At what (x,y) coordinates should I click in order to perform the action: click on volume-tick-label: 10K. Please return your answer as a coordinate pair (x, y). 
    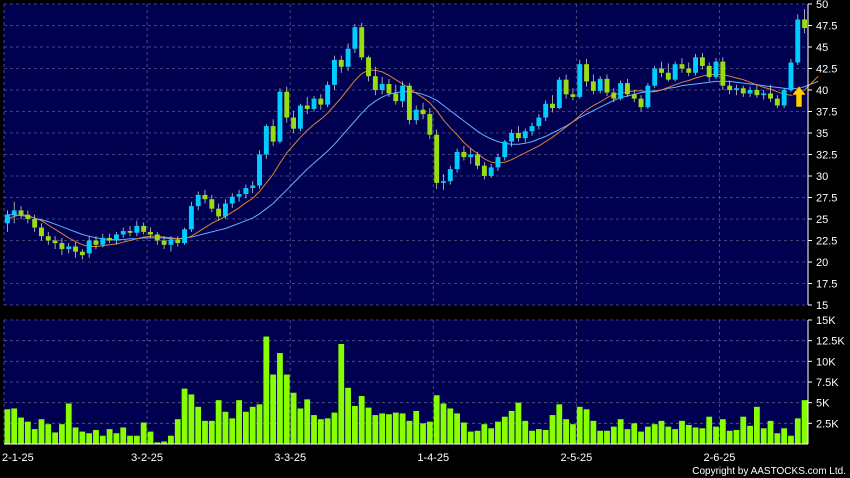
    Looking at the image, I should click on (826, 362).